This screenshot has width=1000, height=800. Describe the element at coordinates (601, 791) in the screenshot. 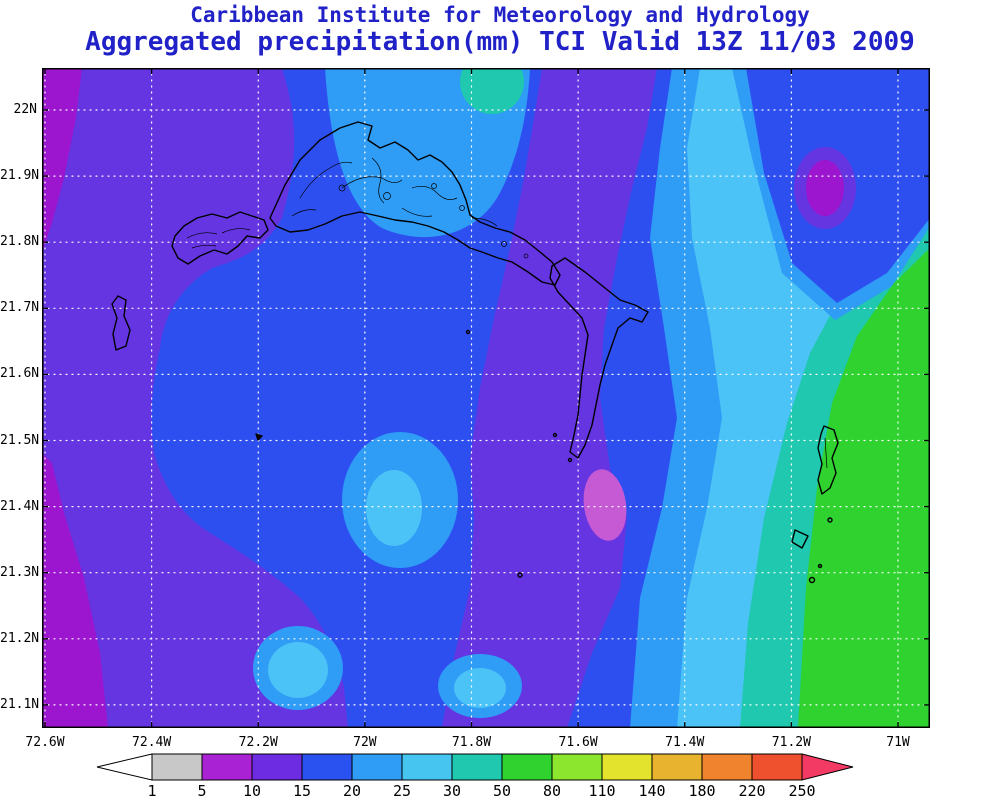

I see `colorbar-tick-label: 110` at that location.